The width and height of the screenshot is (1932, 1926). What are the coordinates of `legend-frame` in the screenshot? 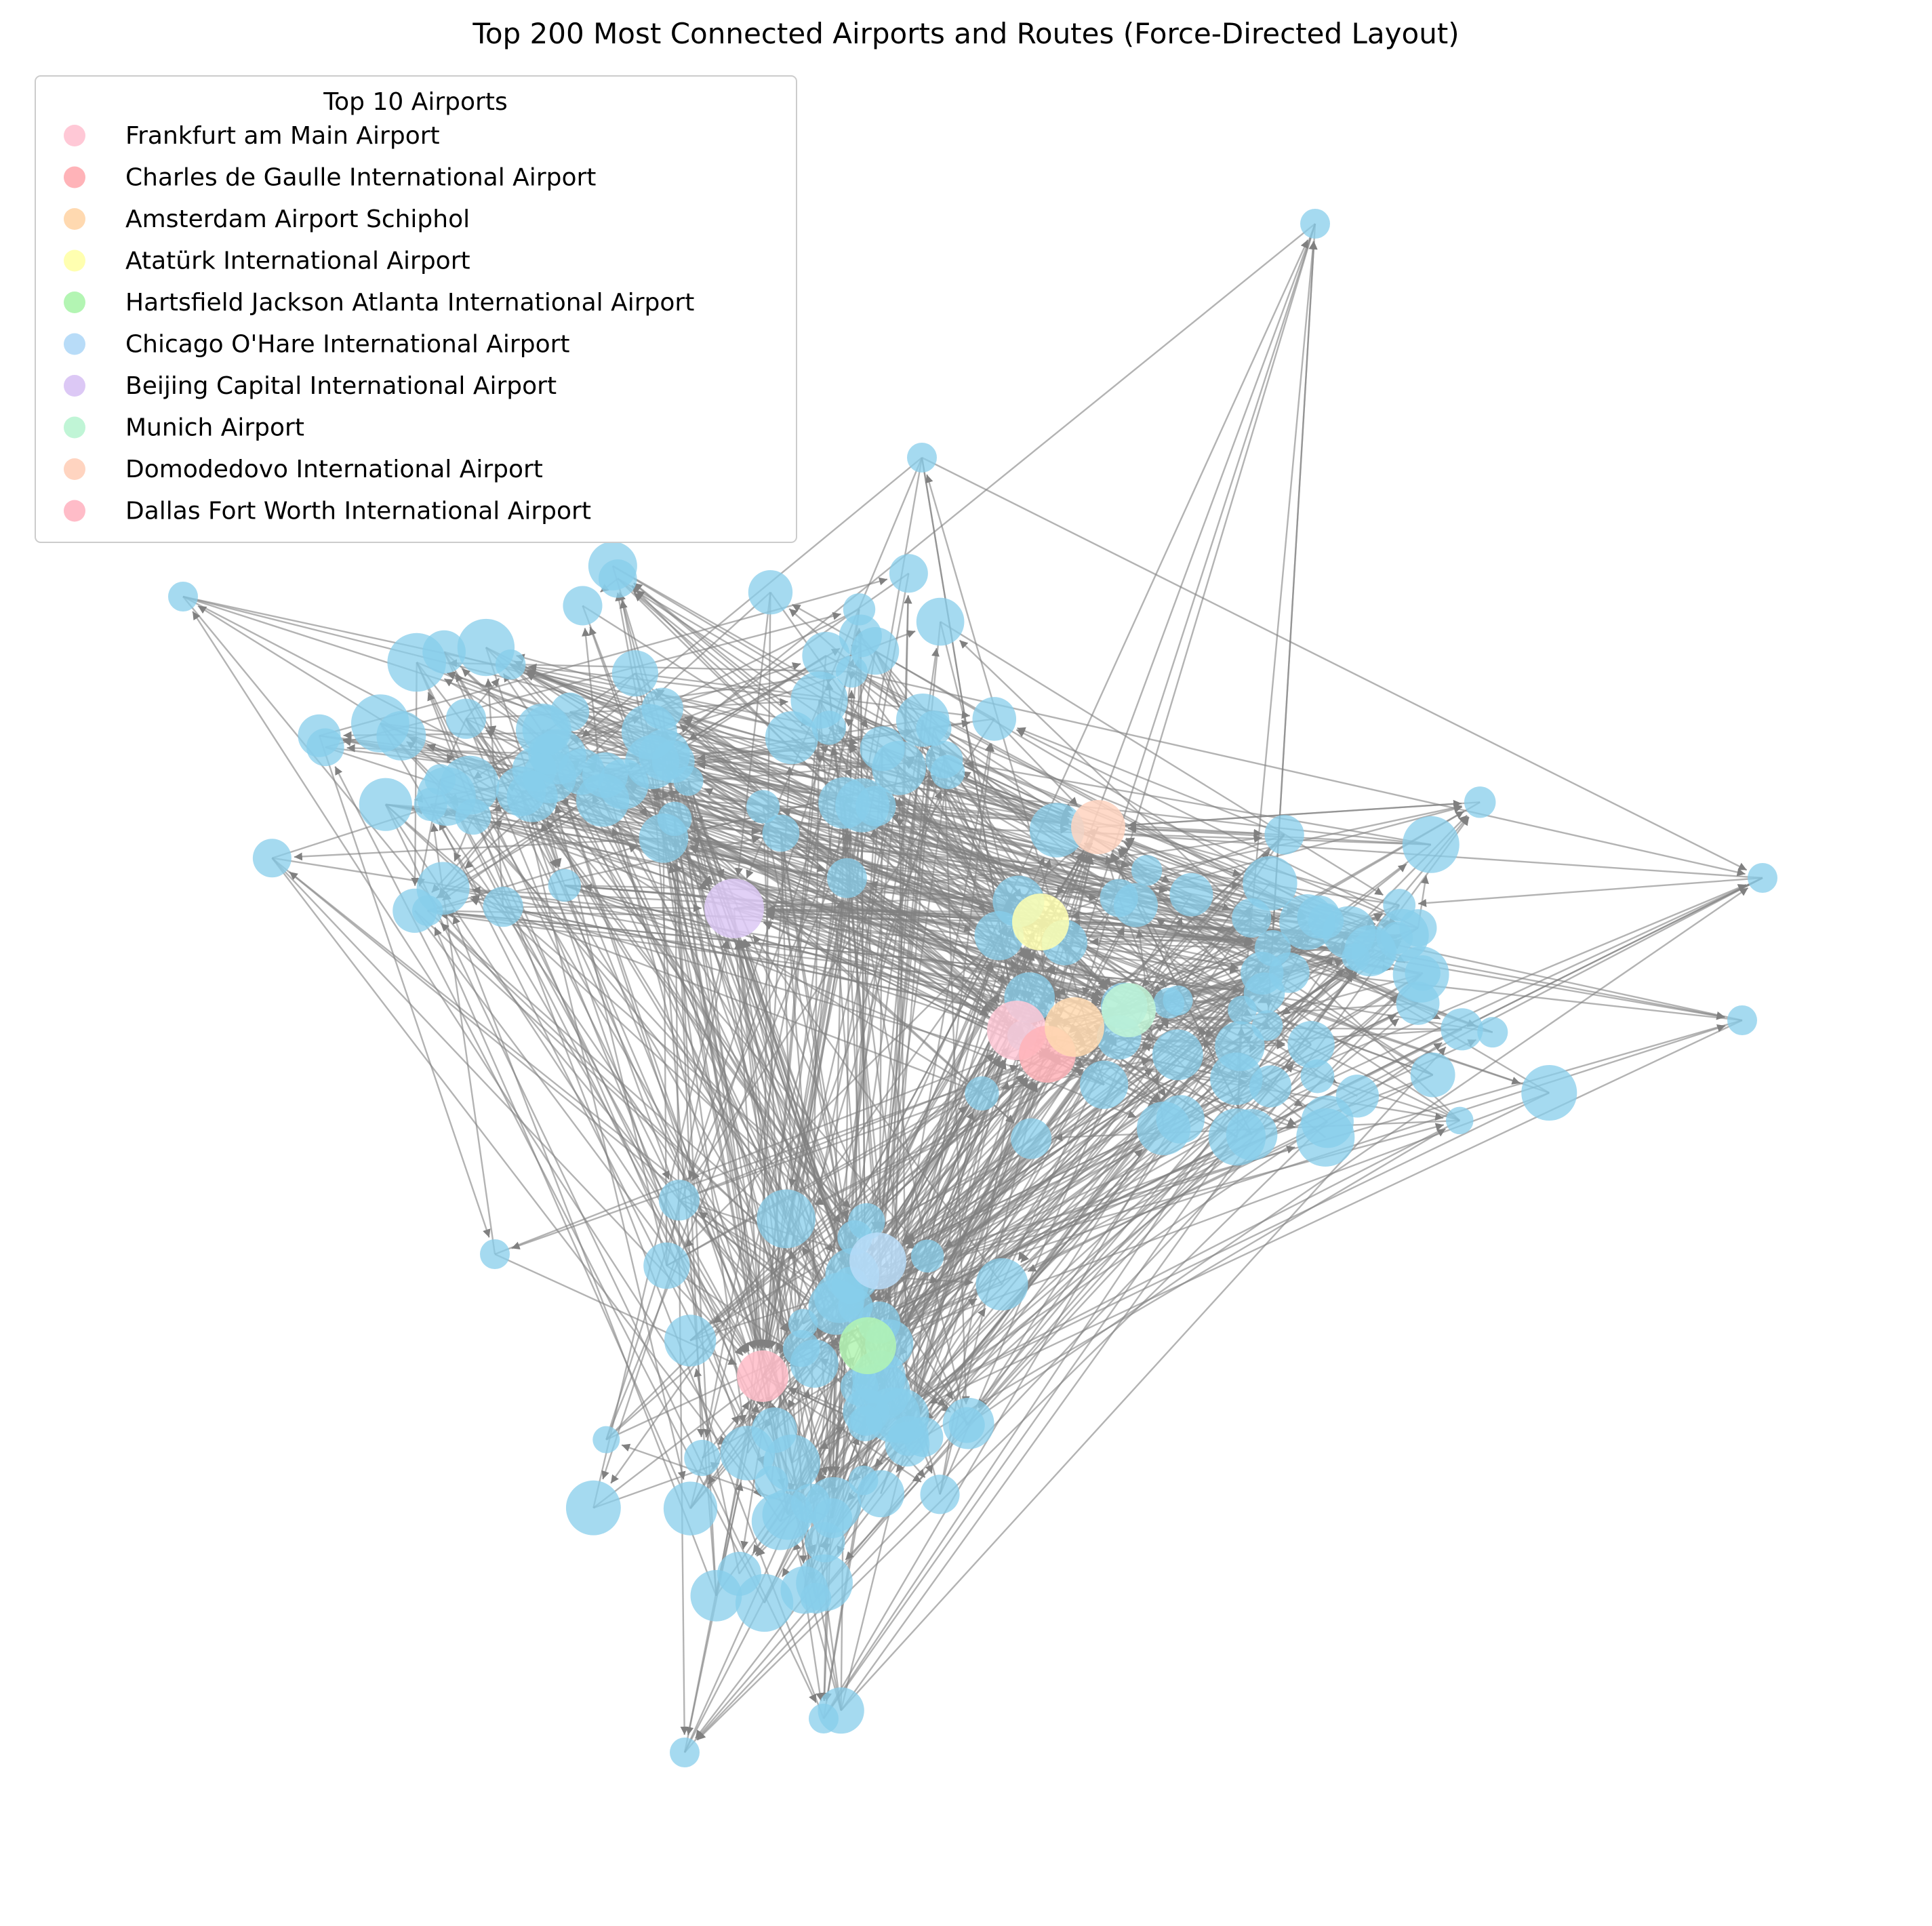 It's located at (416, 309).